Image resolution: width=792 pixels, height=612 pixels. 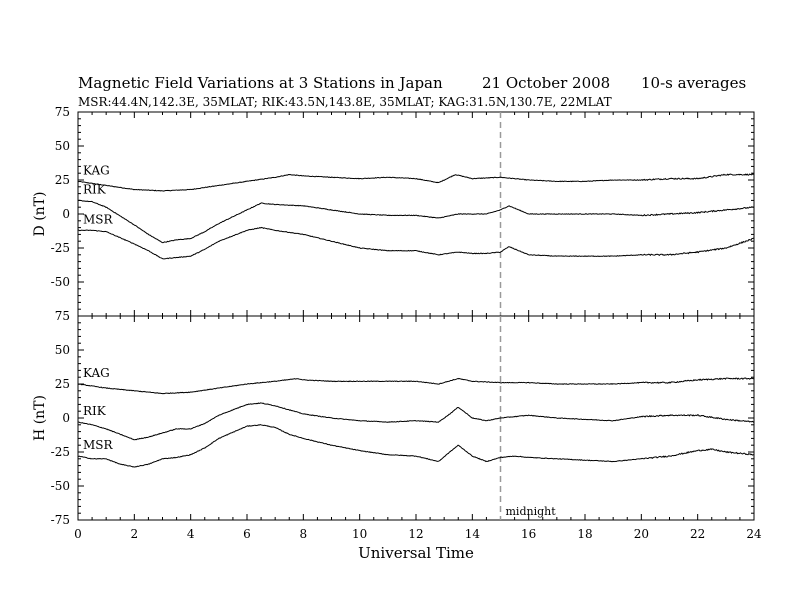 What do you see at coordinates (531, 511) in the screenshot?
I see `midnight-annotation: midnight` at bounding box center [531, 511].